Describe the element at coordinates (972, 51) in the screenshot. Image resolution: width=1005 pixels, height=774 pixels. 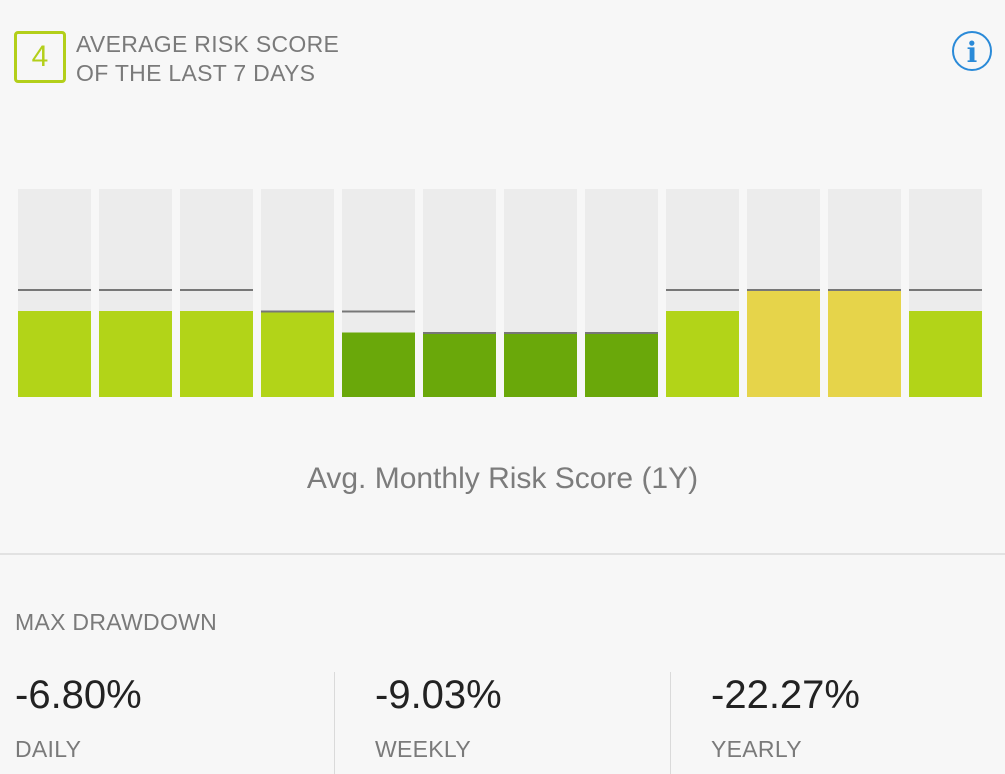
I see `info-icon: i` at that location.